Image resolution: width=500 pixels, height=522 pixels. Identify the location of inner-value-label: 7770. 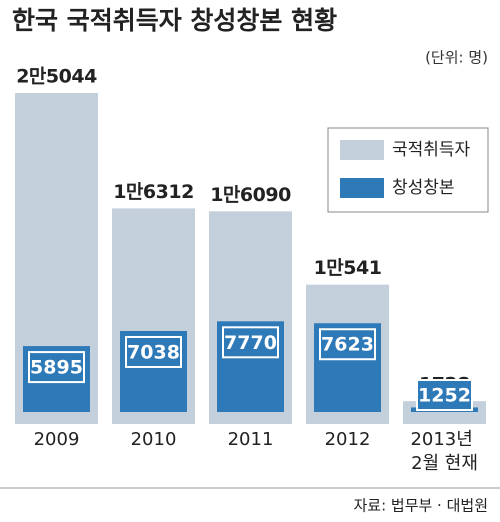
(250, 343).